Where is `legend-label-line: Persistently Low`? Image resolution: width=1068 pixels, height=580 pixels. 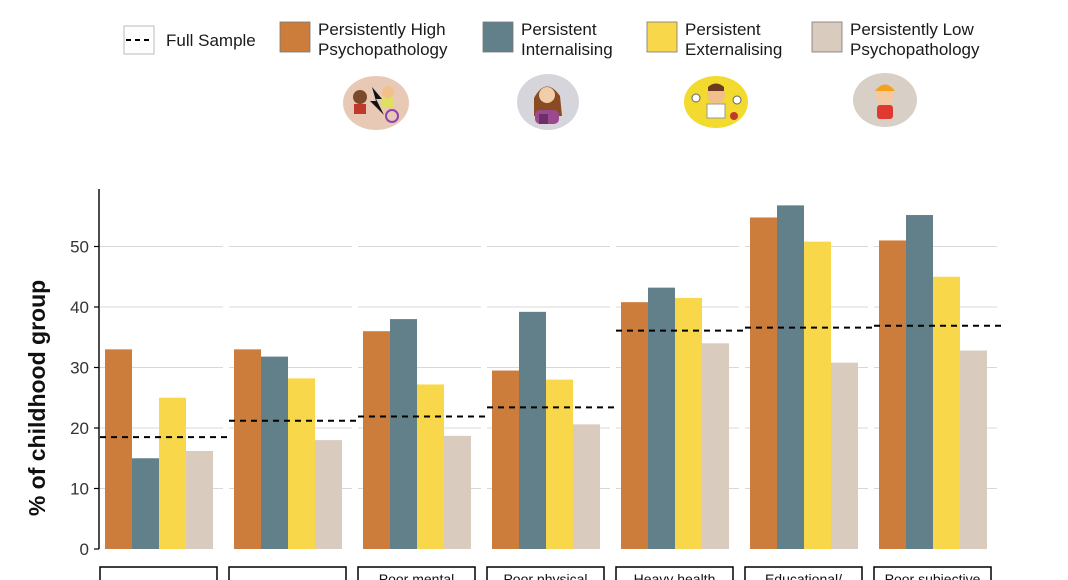 legend-label-line: Persistently Low is located at coordinates (912, 29).